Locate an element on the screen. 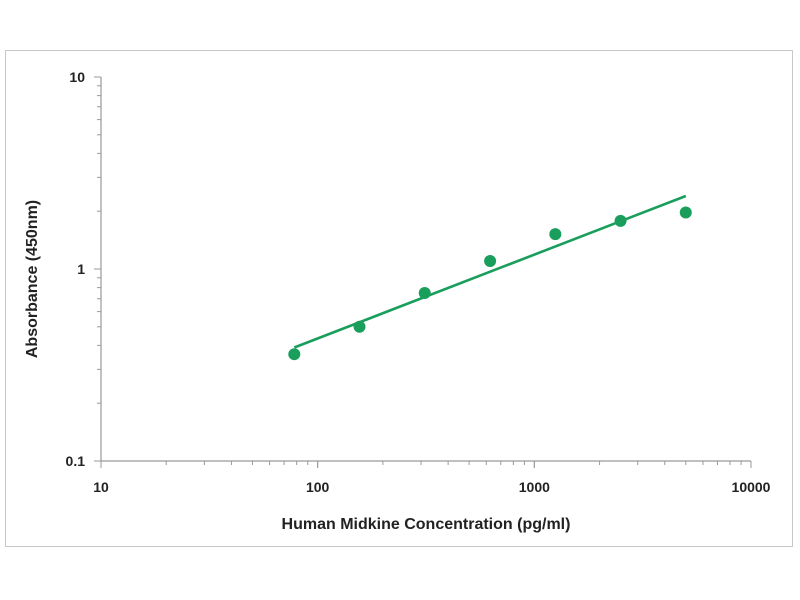 The height and width of the screenshot is (600, 800). x-axis-title: Human Midkine Concentration (pg/ml) is located at coordinates (426, 524).